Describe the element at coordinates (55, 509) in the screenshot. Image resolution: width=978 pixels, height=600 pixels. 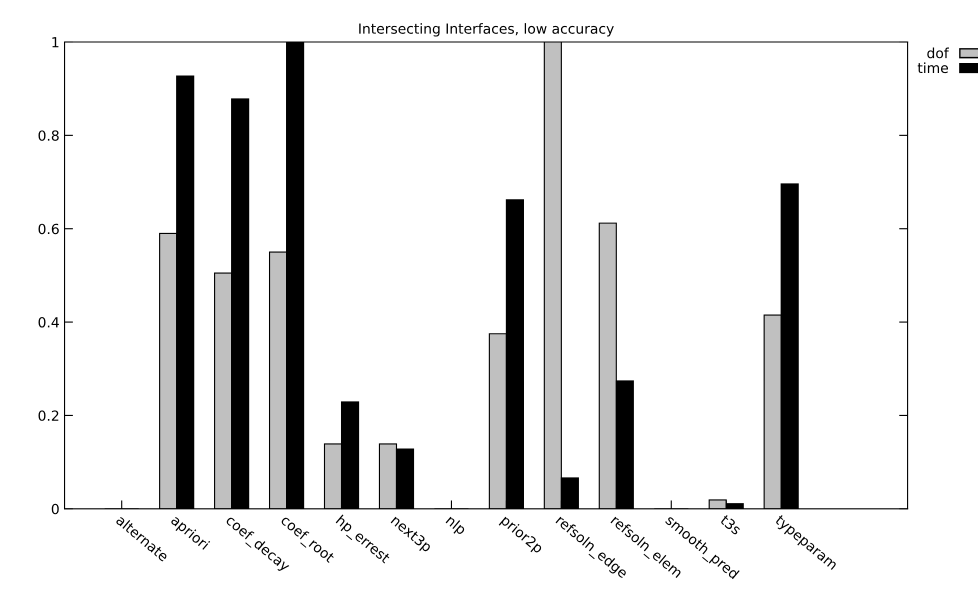
I see `y-tick-label: 0` at that location.